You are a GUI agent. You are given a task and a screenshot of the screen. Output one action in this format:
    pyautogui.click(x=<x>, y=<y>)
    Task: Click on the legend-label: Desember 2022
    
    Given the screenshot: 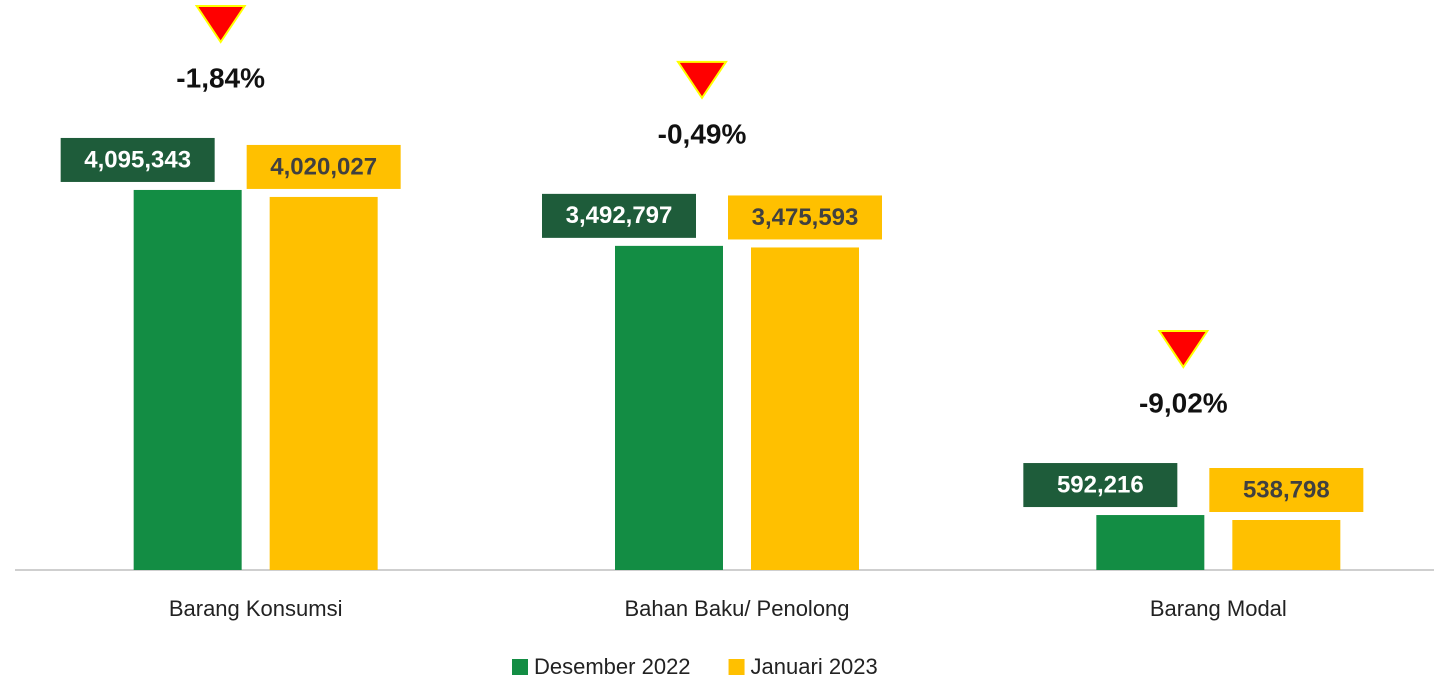 What is the action you would take?
    pyautogui.click(x=612, y=666)
    